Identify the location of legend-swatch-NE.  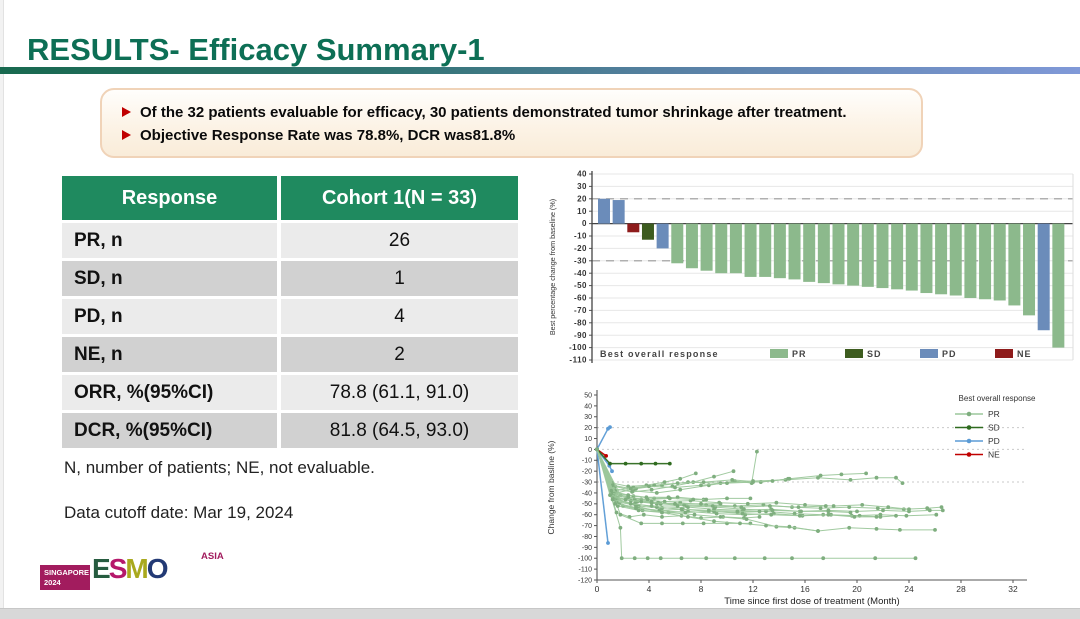
(1004, 353).